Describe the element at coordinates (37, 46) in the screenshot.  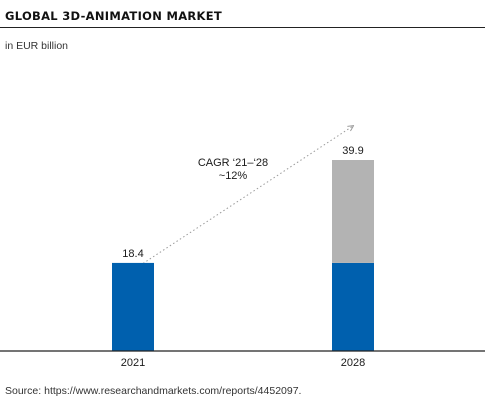
I see `unit-label: in EUR billion` at that location.